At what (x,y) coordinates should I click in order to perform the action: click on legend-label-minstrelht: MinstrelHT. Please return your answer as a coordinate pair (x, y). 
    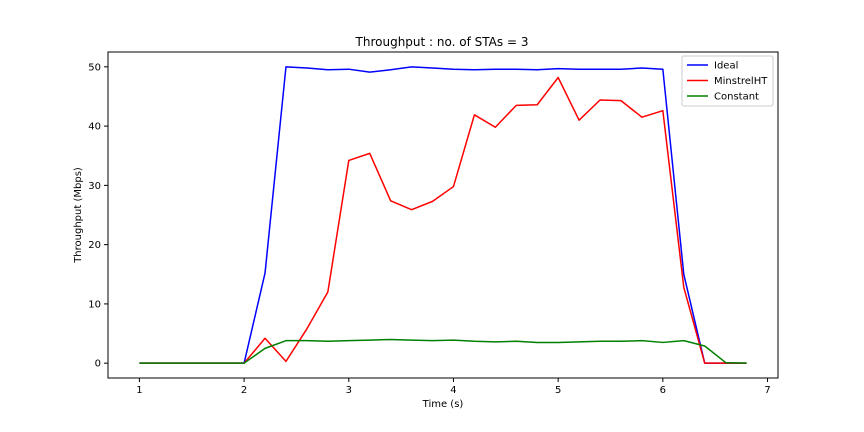
    Looking at the image, I should click on (741, 81).